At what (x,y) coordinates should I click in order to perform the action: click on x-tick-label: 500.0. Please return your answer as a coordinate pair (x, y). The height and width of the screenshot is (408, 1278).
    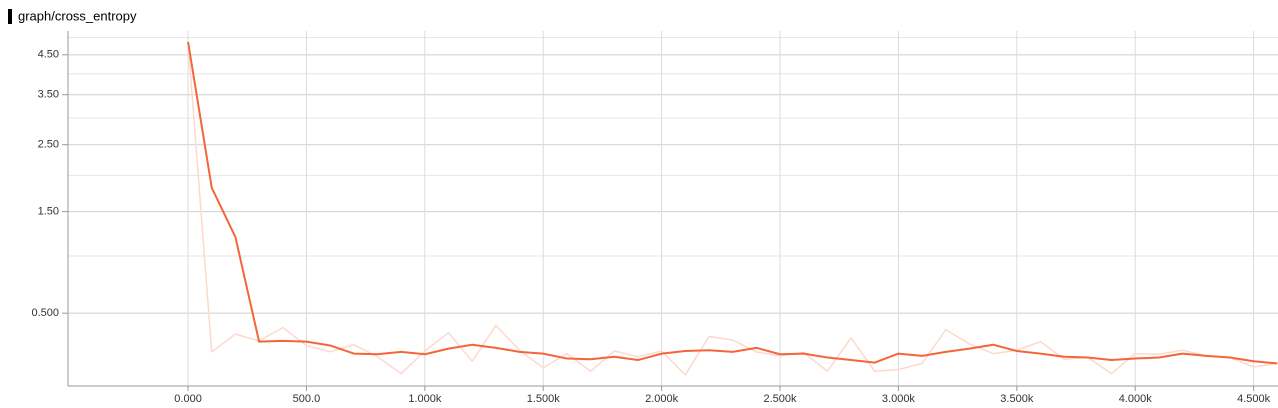
    Looking at the image, I should click on (307, 399).